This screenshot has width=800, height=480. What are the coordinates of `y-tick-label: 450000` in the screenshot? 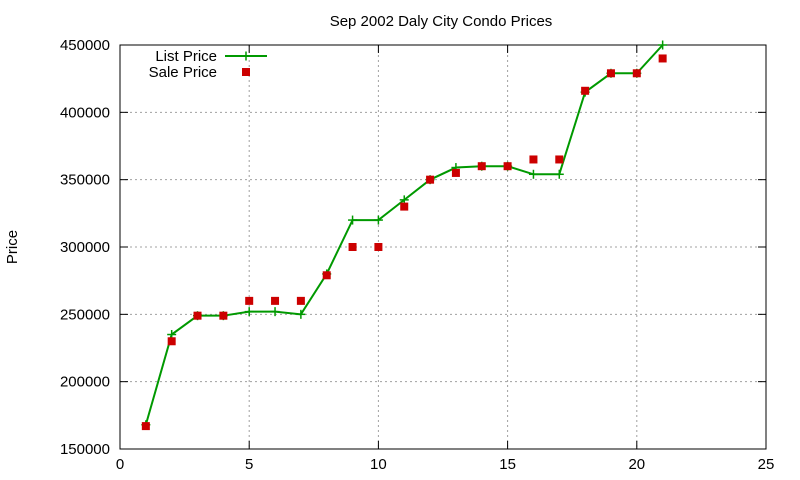 It's located at (85, 45).